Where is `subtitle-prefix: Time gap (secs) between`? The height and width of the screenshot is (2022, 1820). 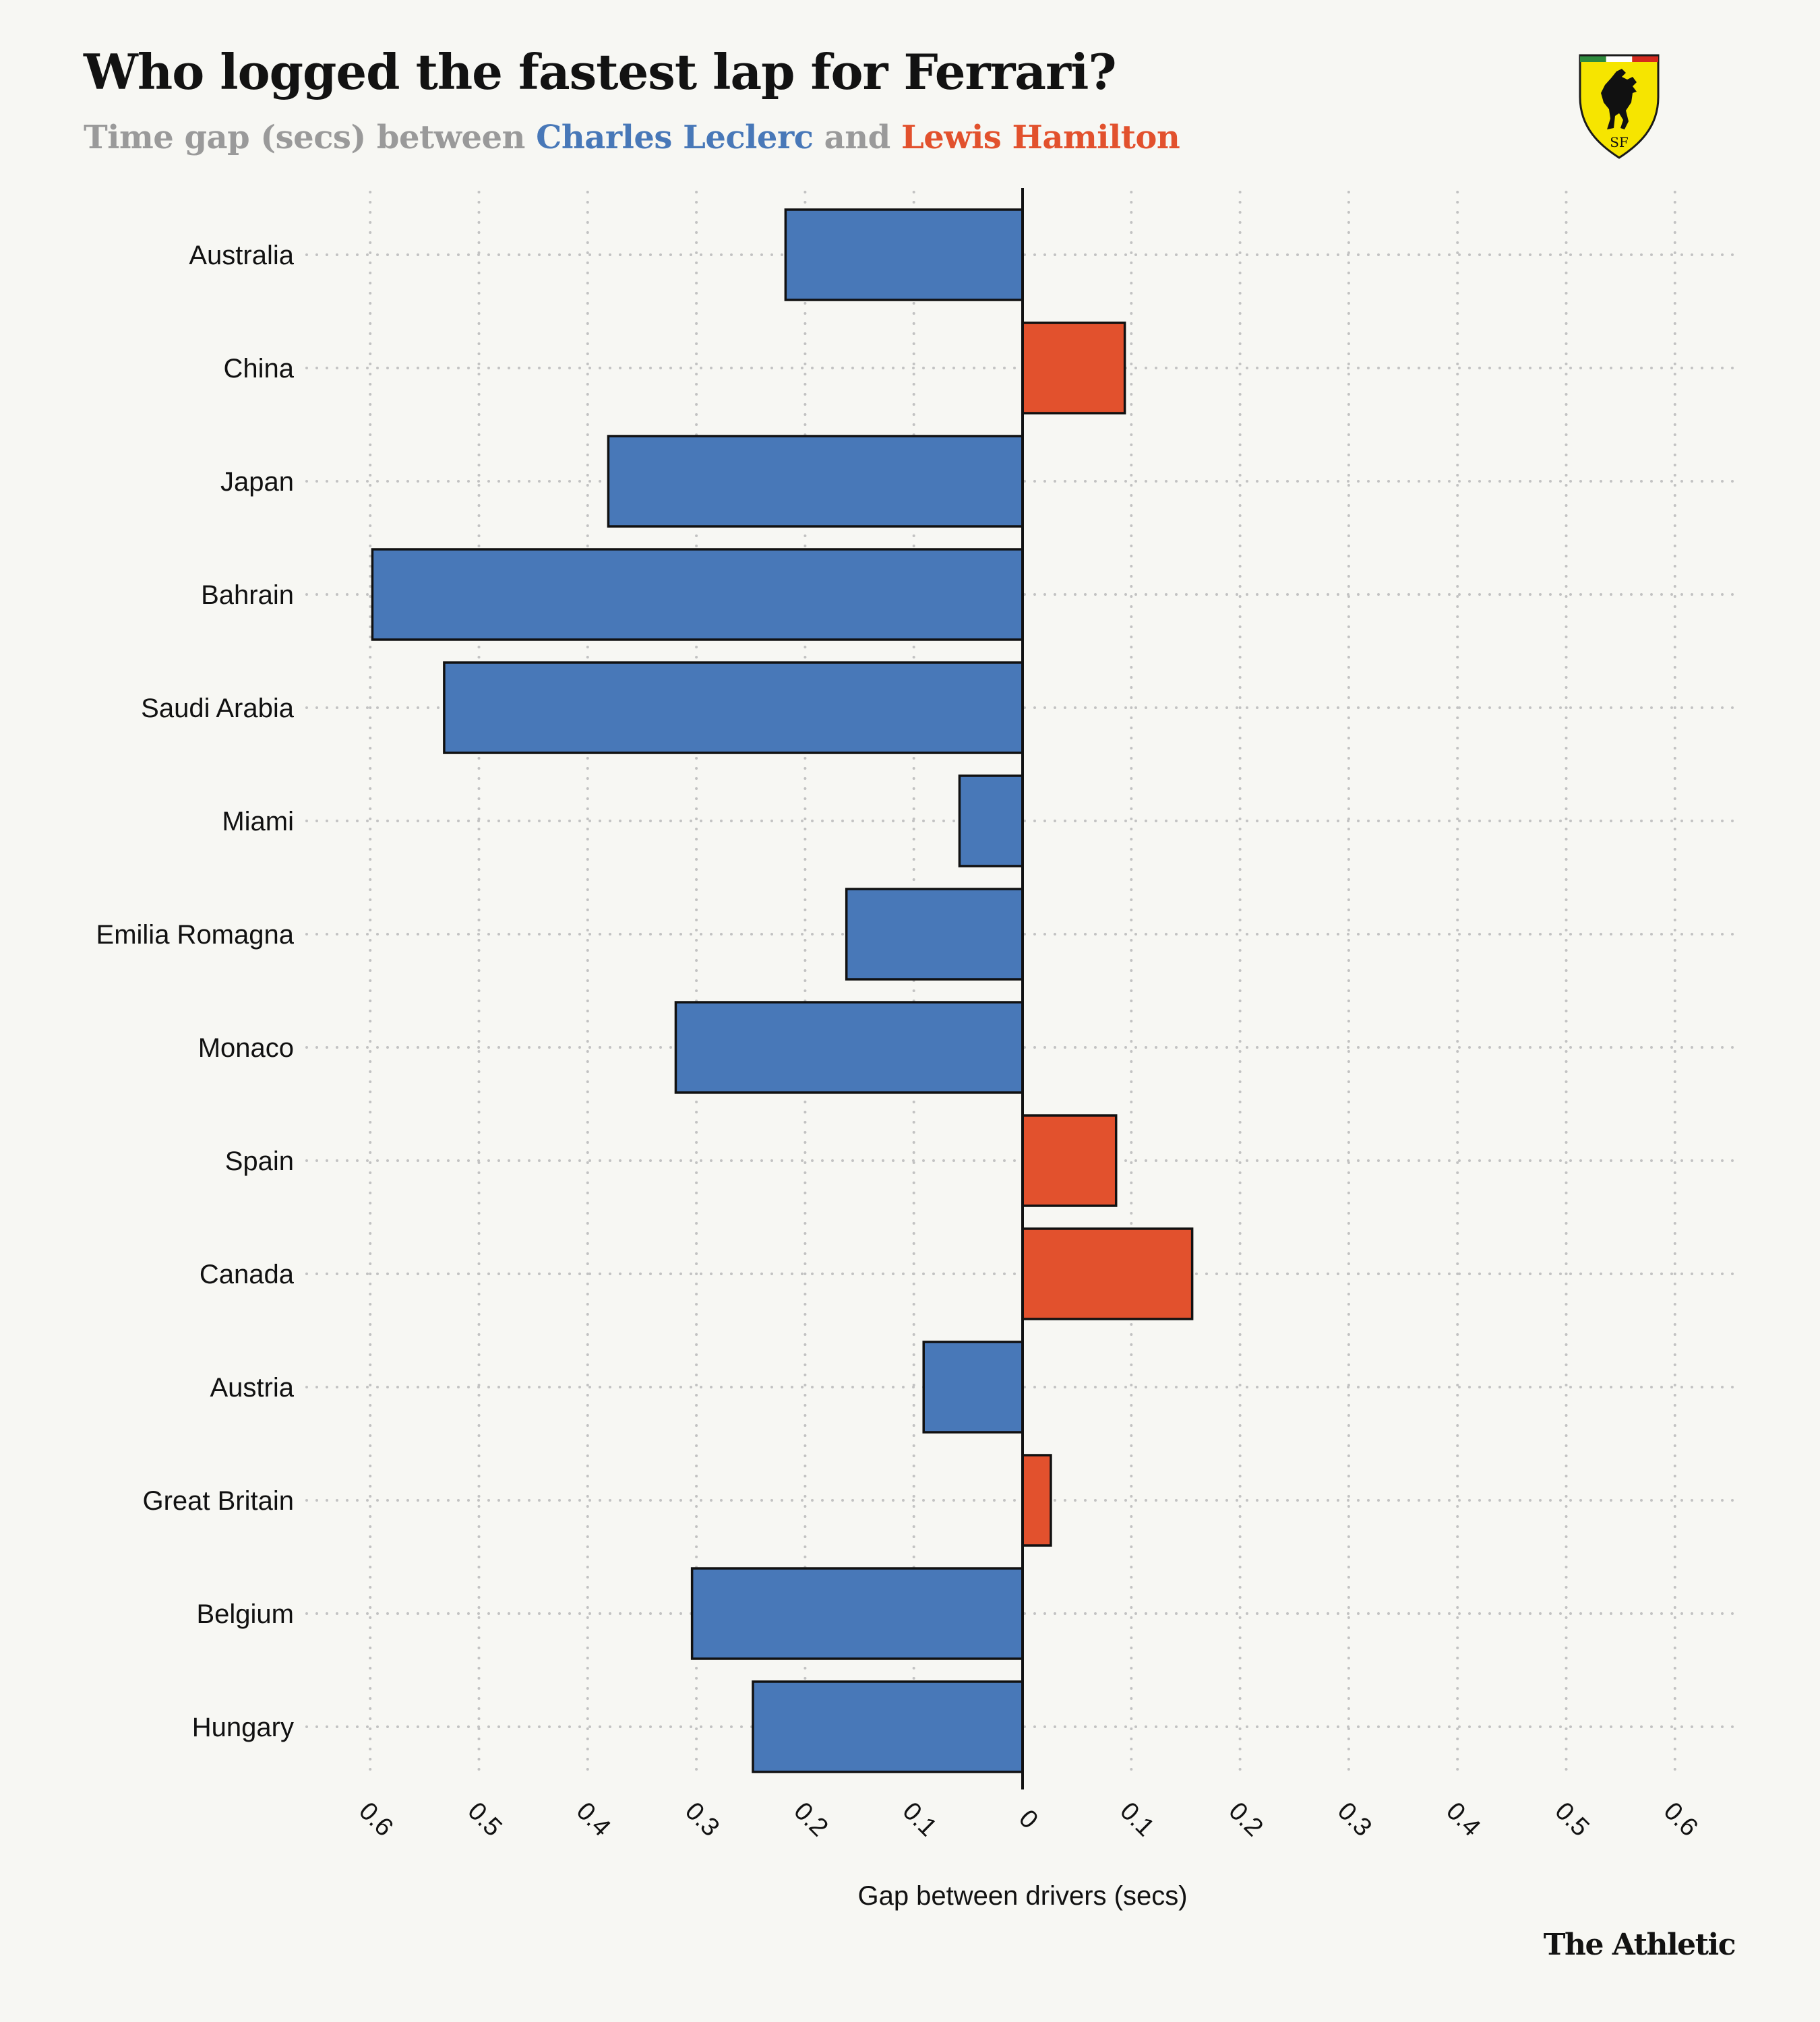
subtitle-prefix: Time gap (secs) between is located at coordinates (310, 137).